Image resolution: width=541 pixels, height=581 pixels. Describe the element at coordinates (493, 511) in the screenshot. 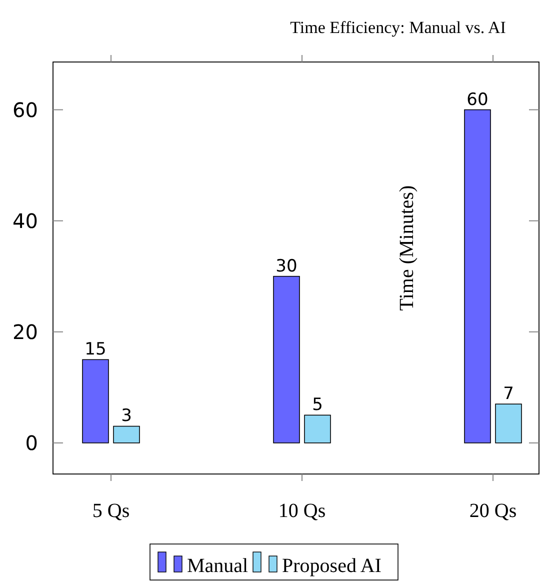

I see `x-tick-label: 20 Qs` at that location.